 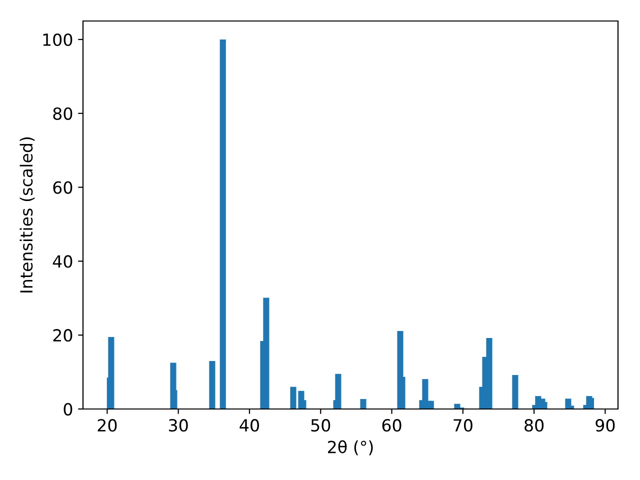 What do you see at coordinates (392, 425) in the screenshot?
I see `x-tick-label: 60` at bounding box center [392, 425].